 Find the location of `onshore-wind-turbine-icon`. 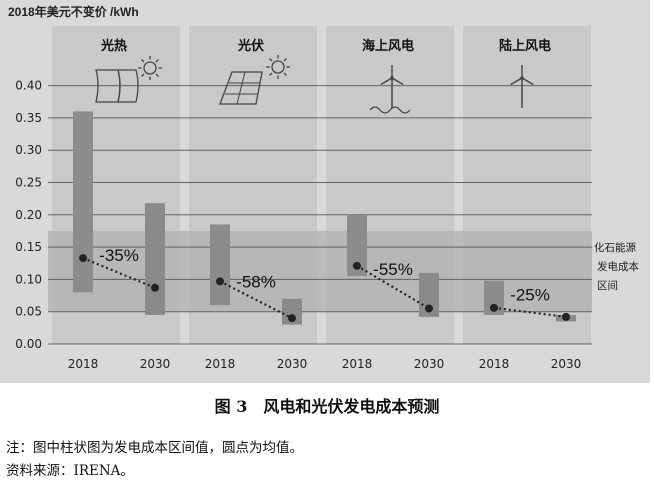

onshore-wind-turbine-icon is located at coordinates (522, 86).